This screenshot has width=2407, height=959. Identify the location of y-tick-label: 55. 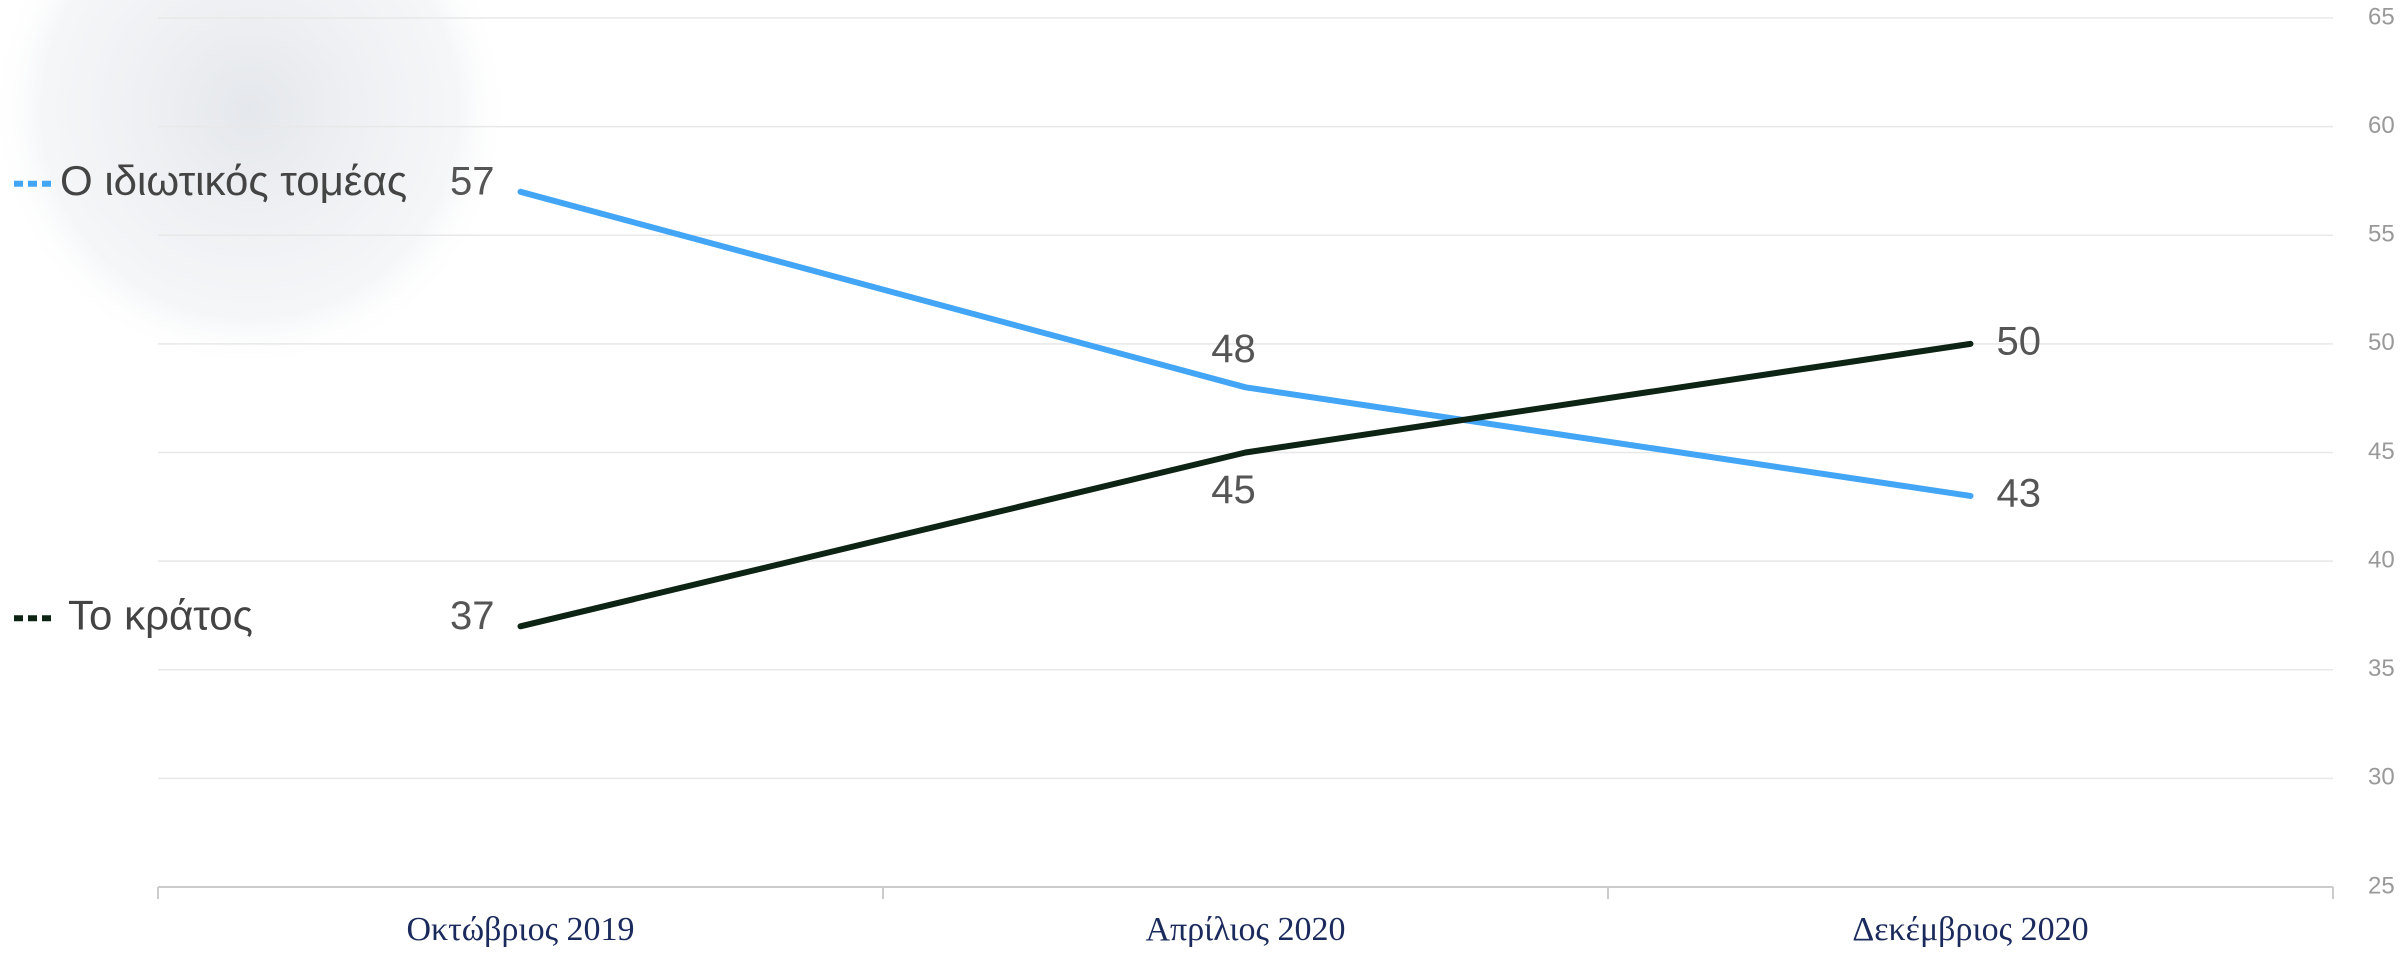
(2381, 234).